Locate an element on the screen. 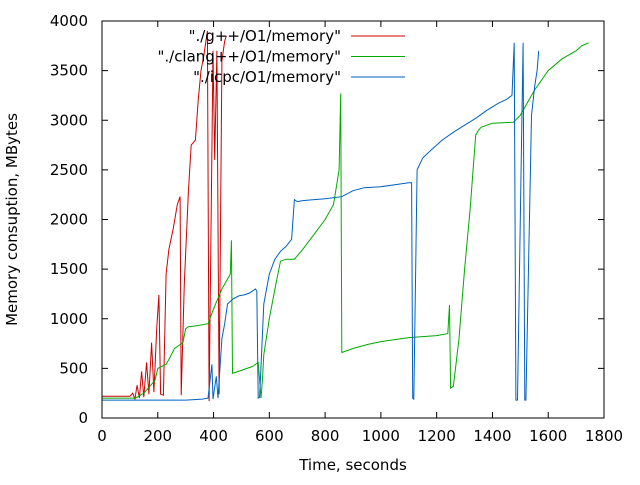 This screenshot has width=640, height=485. y-tick-label: 3500 is located at coordinates (69, 71).